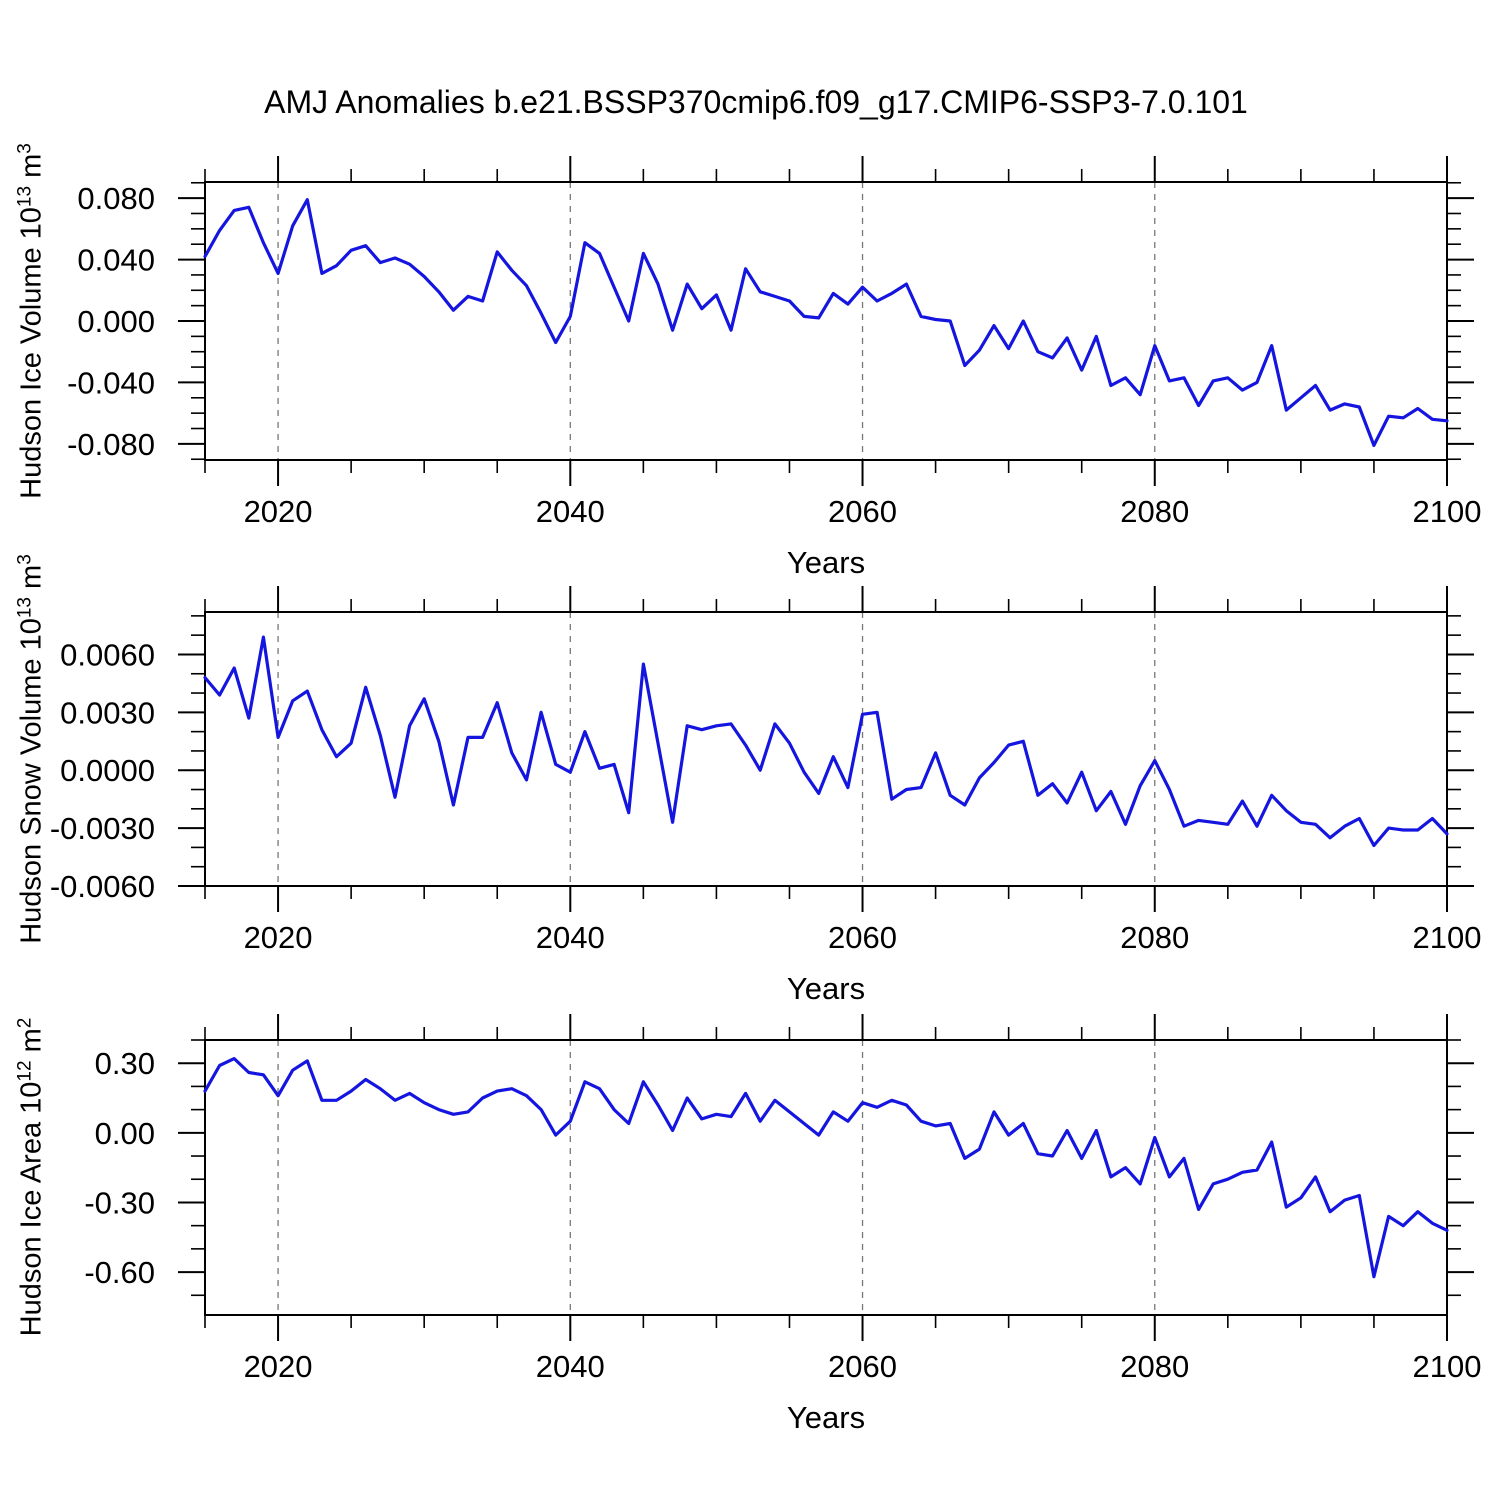 The image size is (1500, 1500). What do you see at coordinates (25, 1071) in the screenshot?
I see `exponent: 12` at bounding box center [25, 1071].